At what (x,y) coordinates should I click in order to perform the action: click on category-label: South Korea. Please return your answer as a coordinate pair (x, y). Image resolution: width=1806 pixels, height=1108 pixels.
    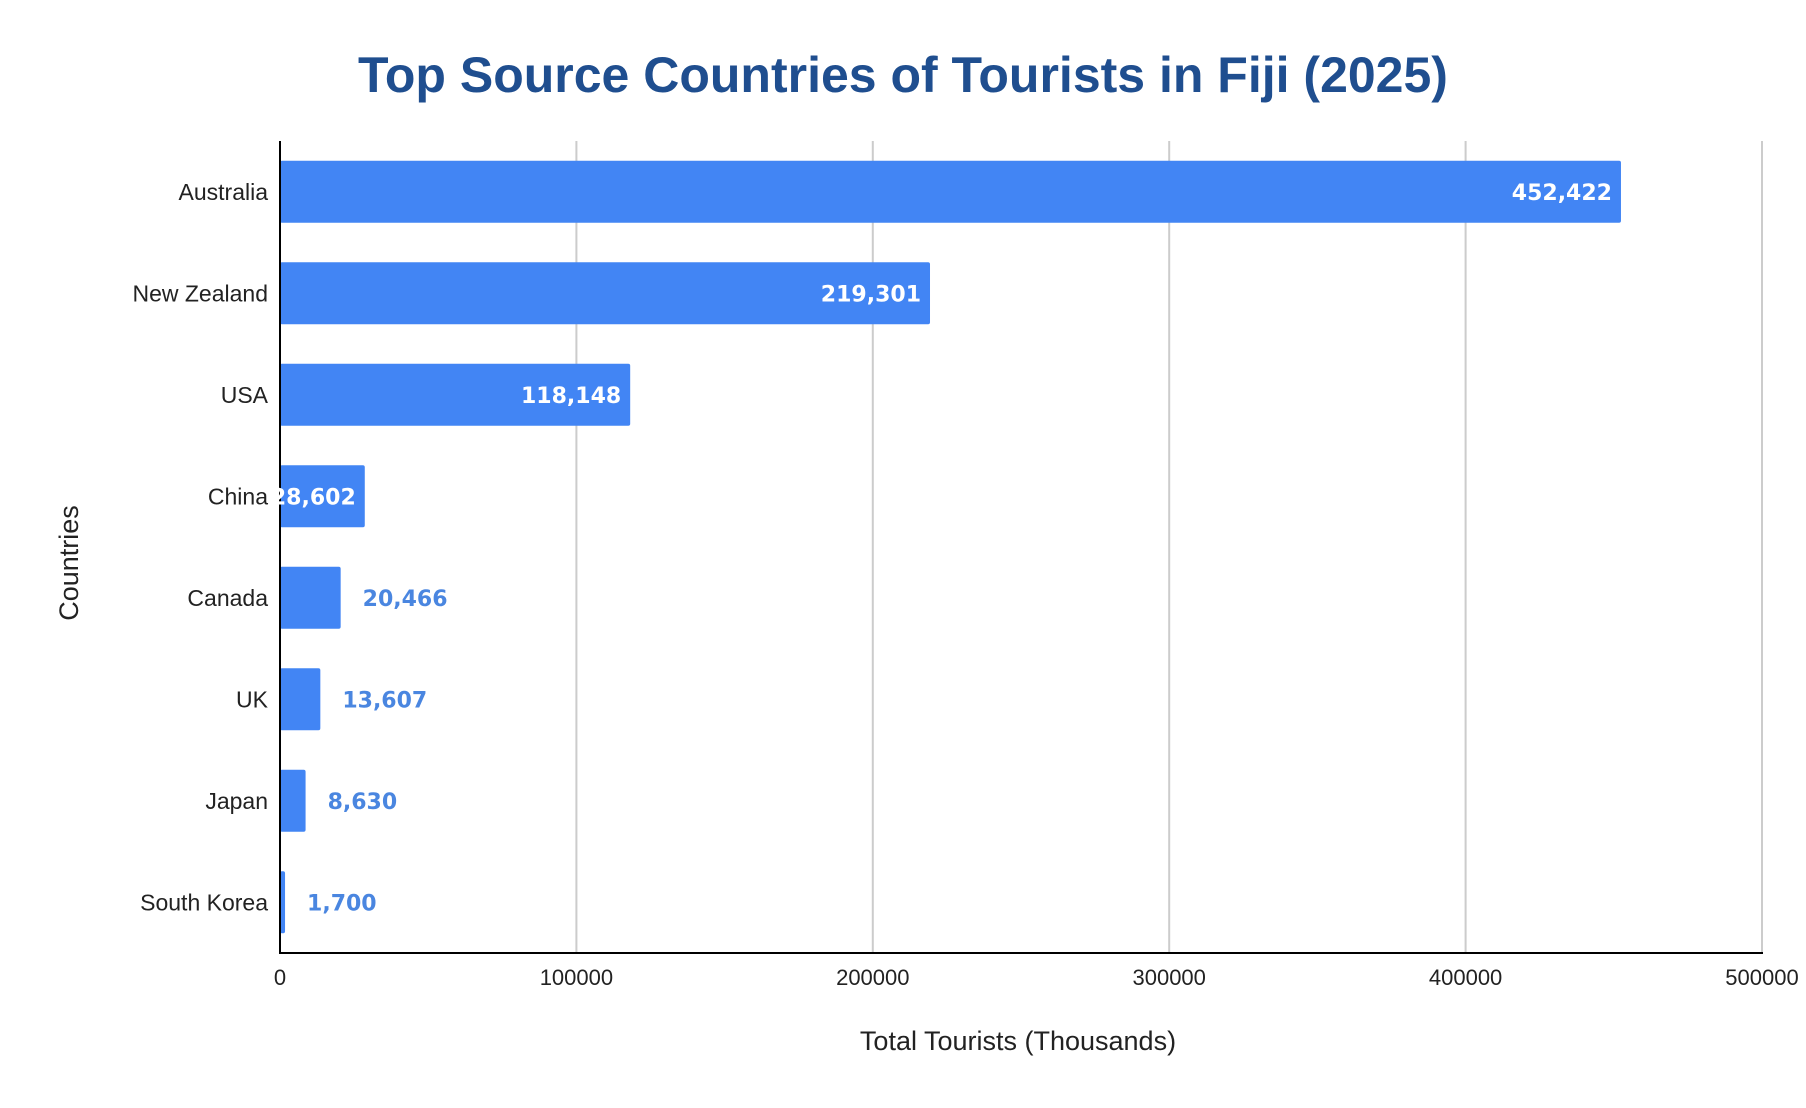
    Looking at the image, I should click on (204, 902).